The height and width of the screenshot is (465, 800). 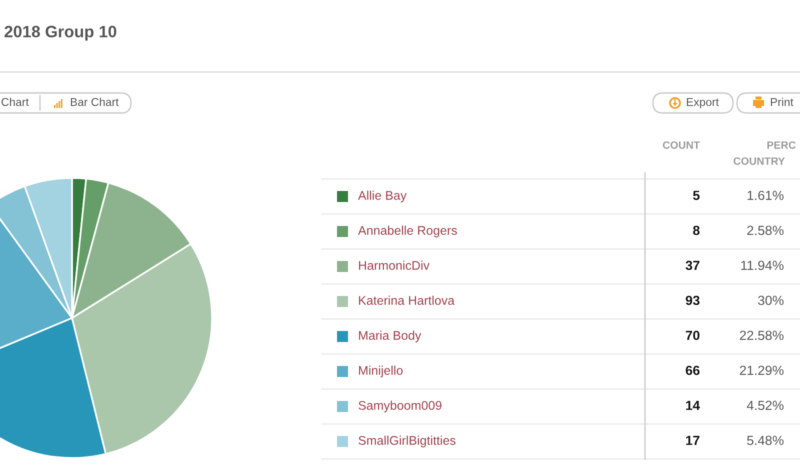 What do you see at coordinates (782, 102) in the screenshot?
I see `text: Print` at bounding box center [782, 102].